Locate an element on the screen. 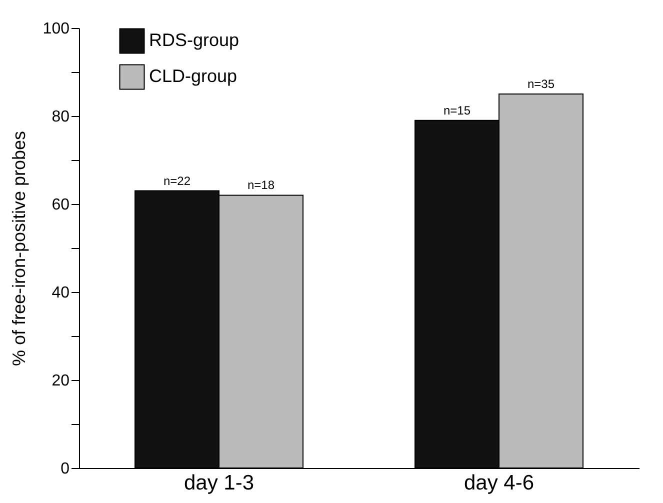 This screenshot has width=663, height=503. x-tick-label: day 1-3 is located at coordinates (219, 483).